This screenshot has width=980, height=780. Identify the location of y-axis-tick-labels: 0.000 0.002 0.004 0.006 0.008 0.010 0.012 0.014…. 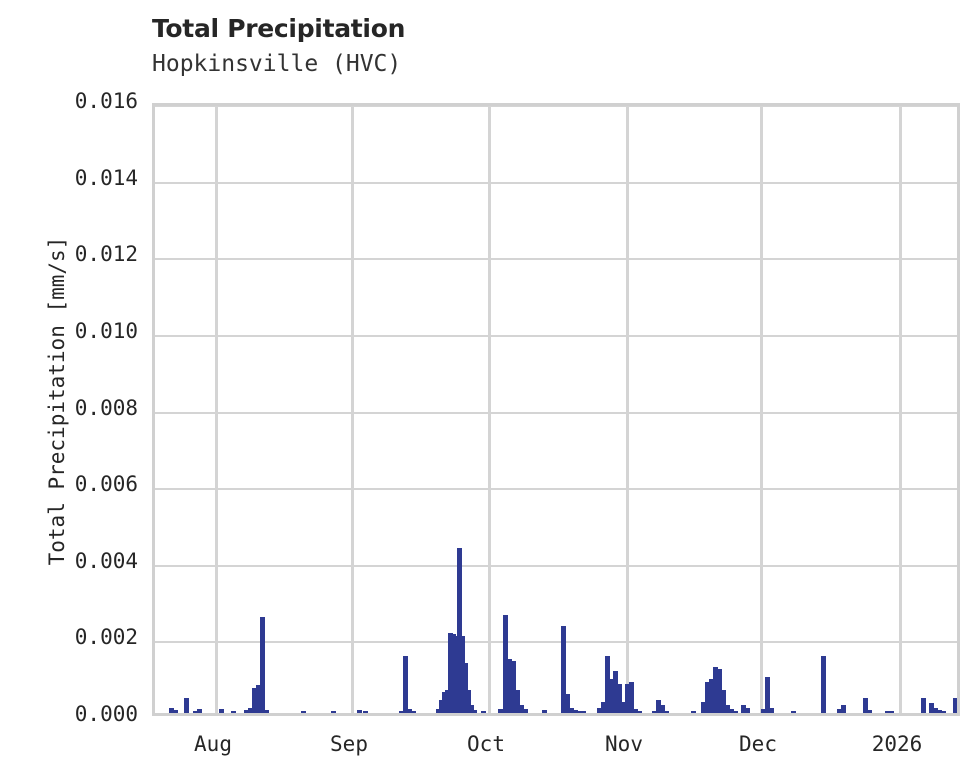
(69, 407).